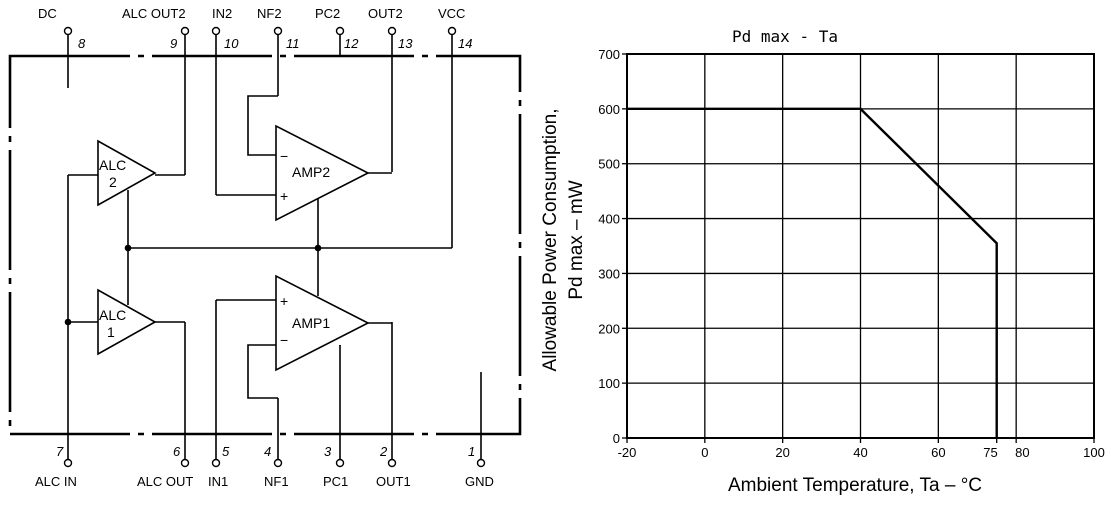  Describe the element at coordinates (609, 328) in the screenshot. I see `y-tick-label: 200` at that location.